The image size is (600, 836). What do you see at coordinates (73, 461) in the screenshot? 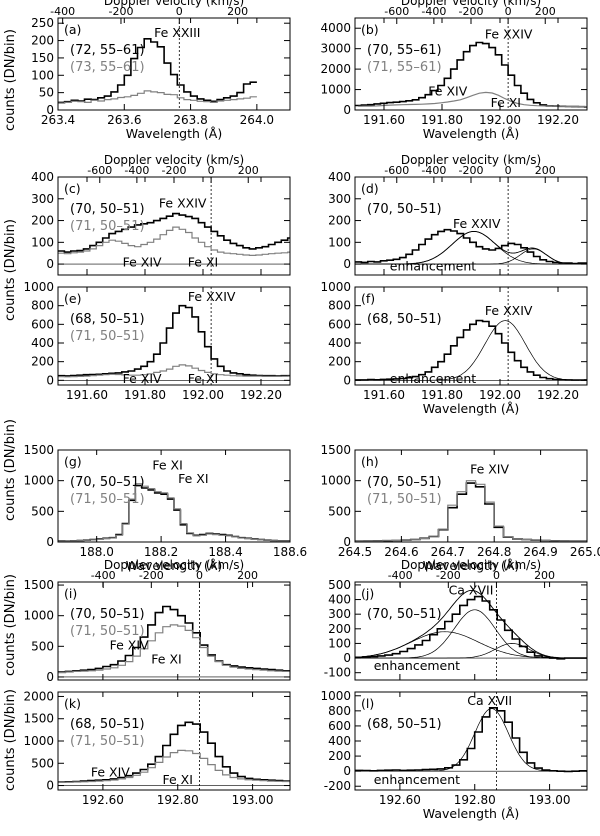
I see `panel-tag: (g)` at bounding box center [73, 461].